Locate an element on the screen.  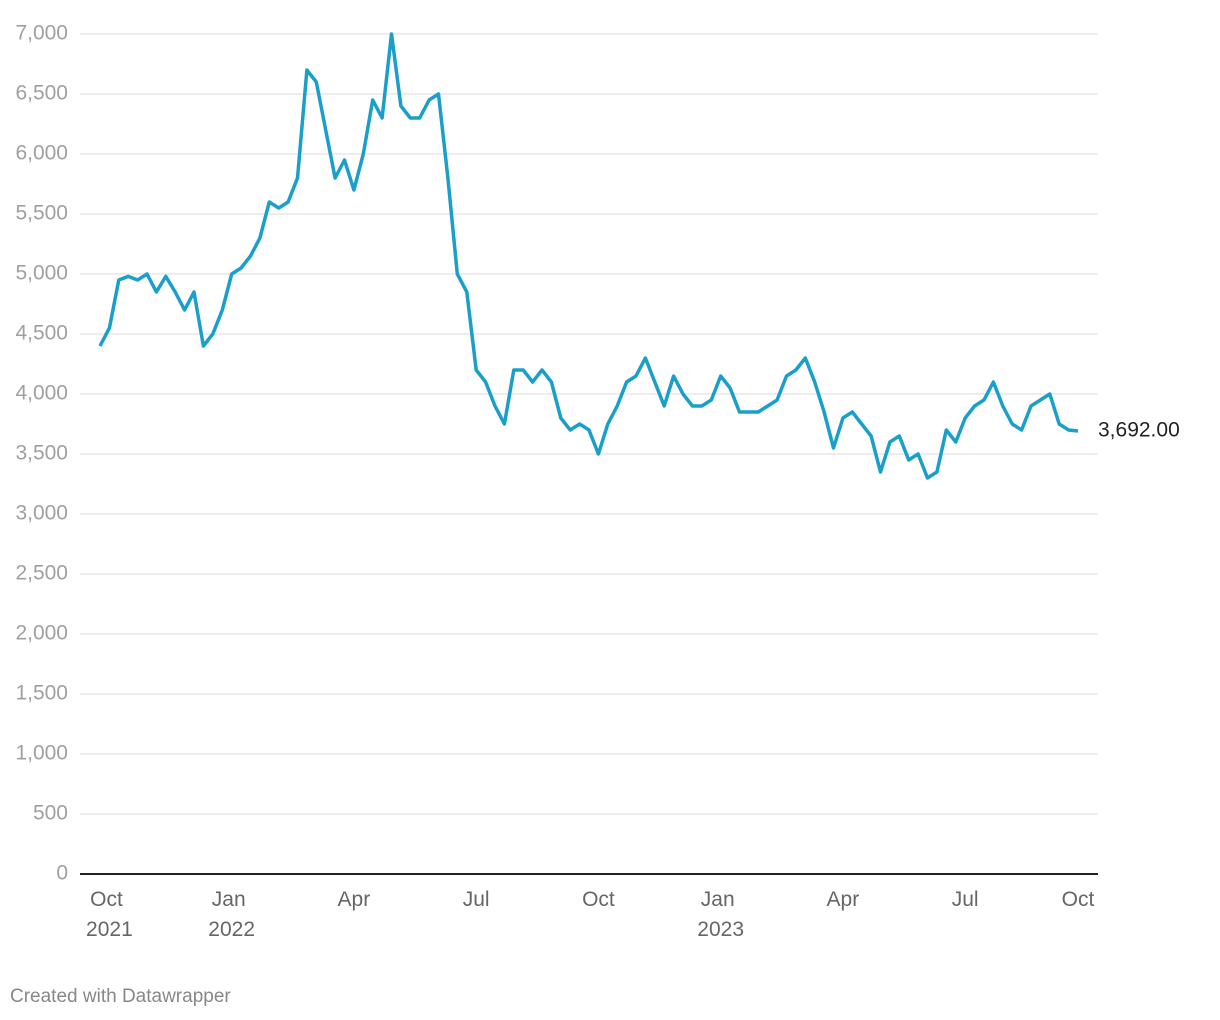
x-tick-label: Jan 2022 is located at coordinates (231, 914).